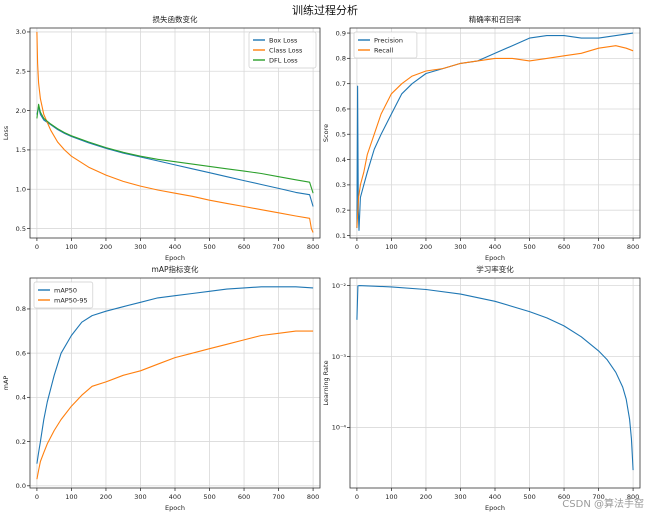 The height and width of the screenshot is (514, 650). Describe the element at coordinates (286, 50) in the screenshot. I see `legend-label: Class Loss` at that location.